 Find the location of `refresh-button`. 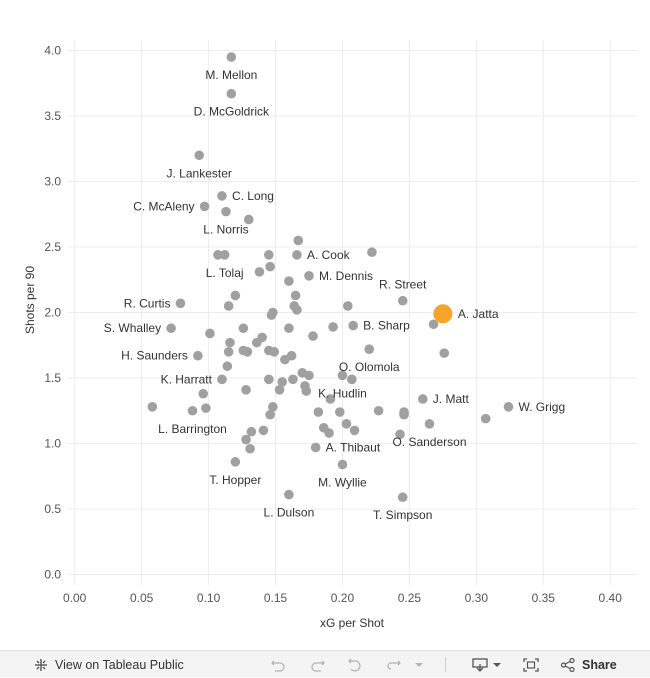

refresh-button is located at coordinates (405, 664).